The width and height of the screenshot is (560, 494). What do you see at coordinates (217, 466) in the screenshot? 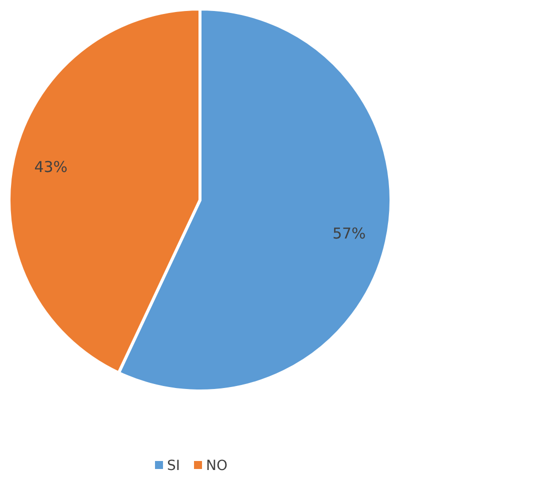
I see `legend-label: NO` at bounding box center [217, 466].